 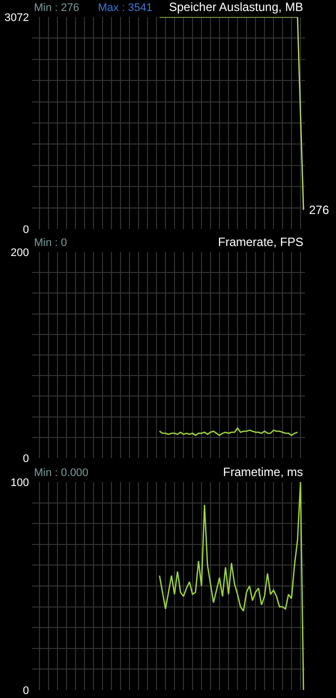 I want to click on text: Min : 276, so click(x=57, y=8).